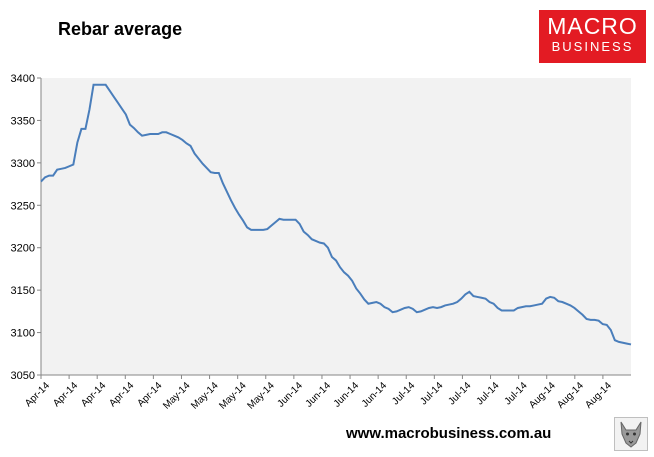 The width and height of the screenshot is (654, 457). Describe the element at coordinates (23, 206) in the screenshot. I see `y-tick-label: 3250` at that location.